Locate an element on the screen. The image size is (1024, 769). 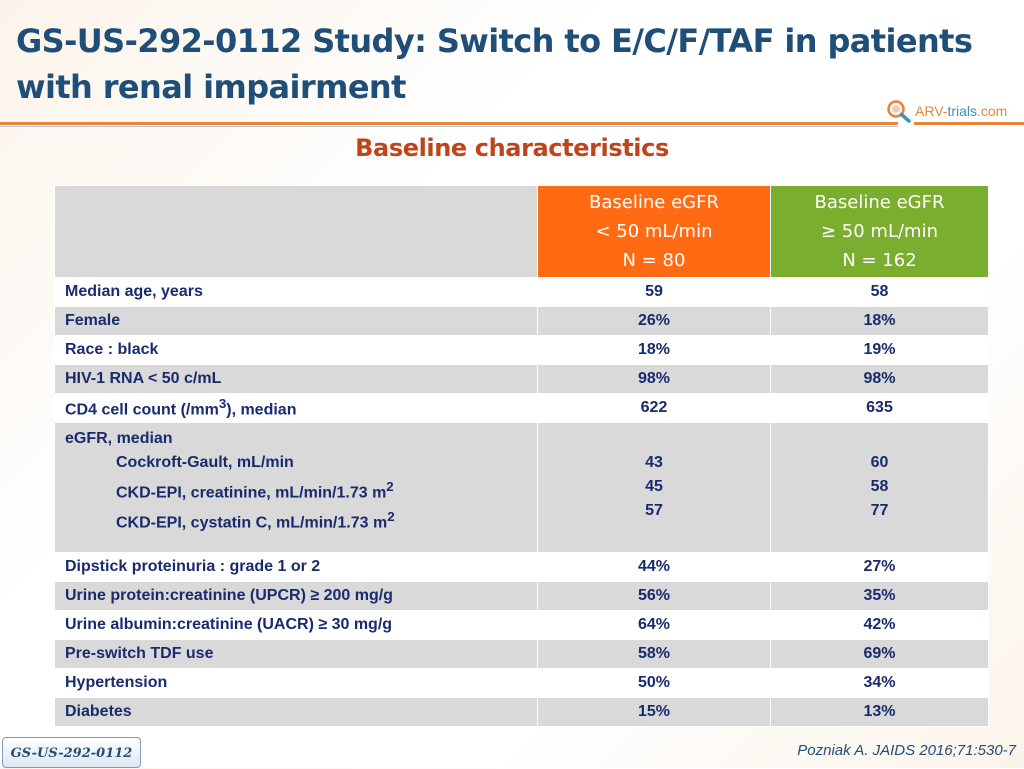
egfr-sub-label-text: CKD-EPI, creatinine, mL/min/1.73 m is located at coordinates (251, 493).